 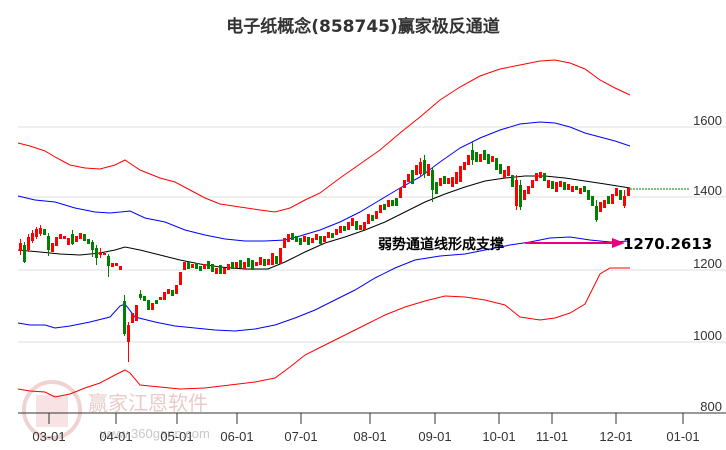 What do you see at coordinates (682, 436) in the screenshot?
I see `x-tick-01-01: 01-01` at bounding box center [682, 436].